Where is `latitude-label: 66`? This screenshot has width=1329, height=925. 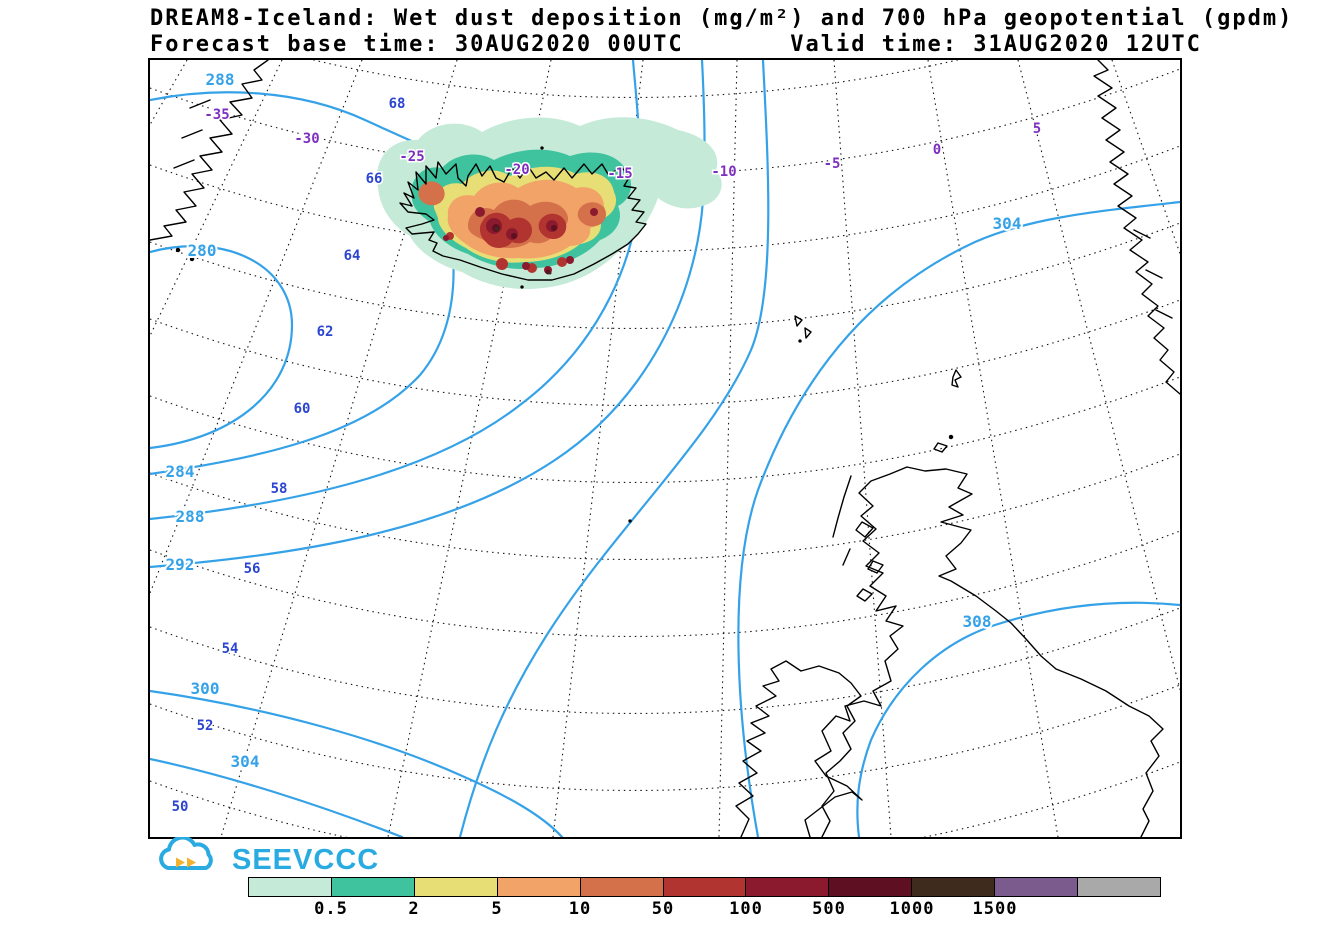 latitude-label: 66 is located at coordinates (374, 179).